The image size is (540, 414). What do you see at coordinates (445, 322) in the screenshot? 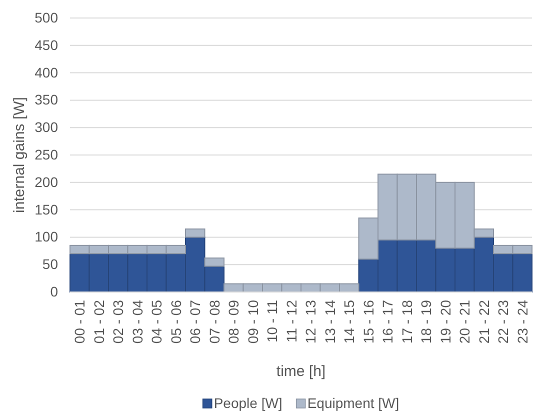
I see `x-tick-label: 19 - 20` at bounding box center [445, 322].